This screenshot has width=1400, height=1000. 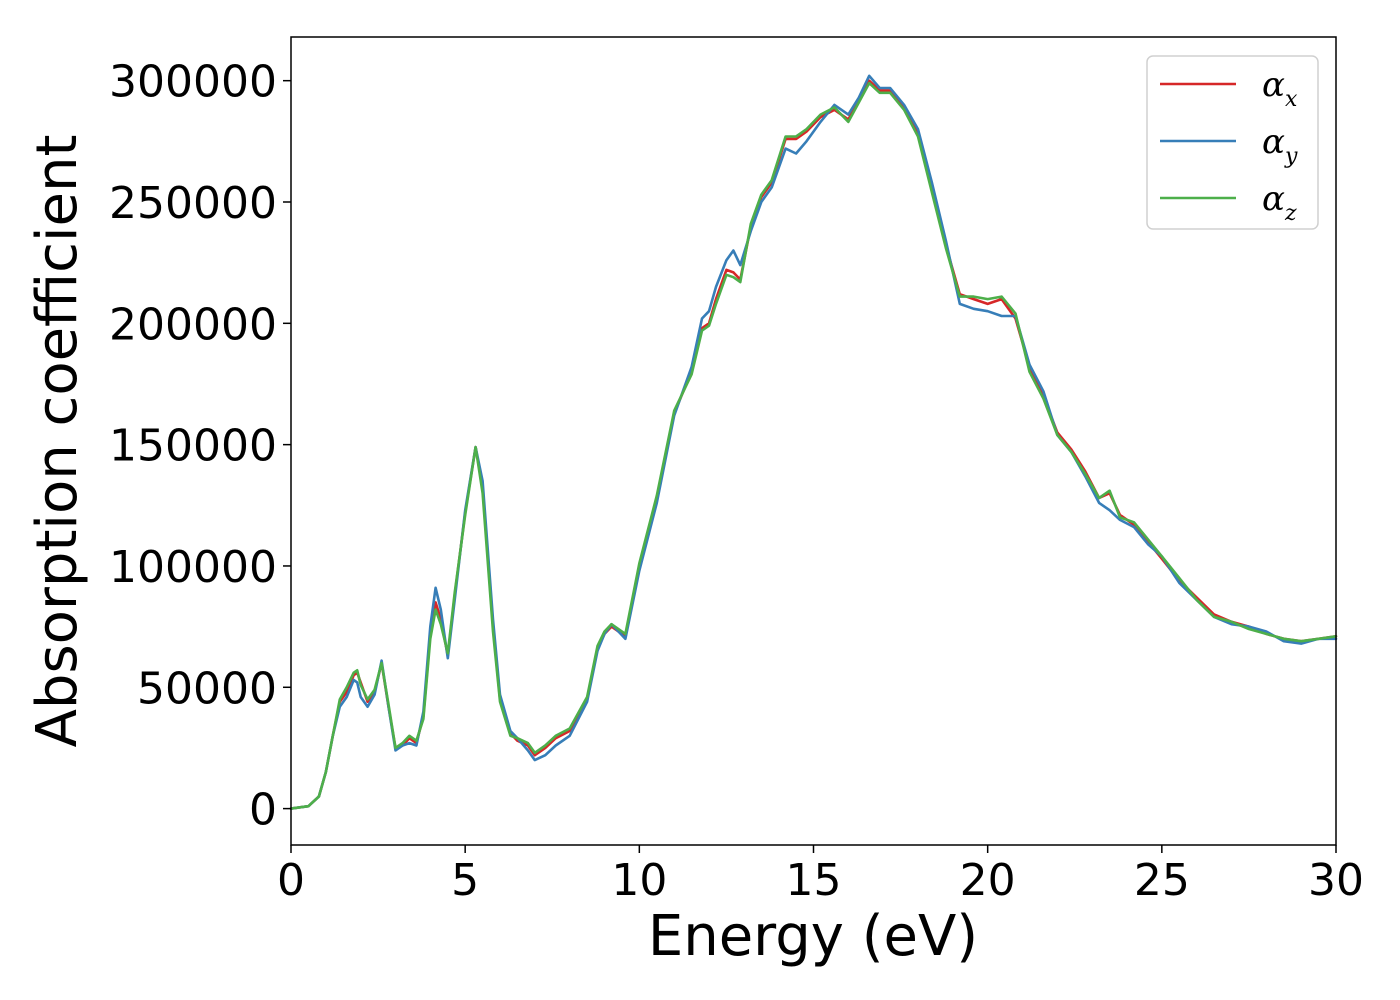 What do you see at coordinates (1336, 880) in the screenshot?
I see `x-tick-label: 30` at bounding box center [1336, 880].